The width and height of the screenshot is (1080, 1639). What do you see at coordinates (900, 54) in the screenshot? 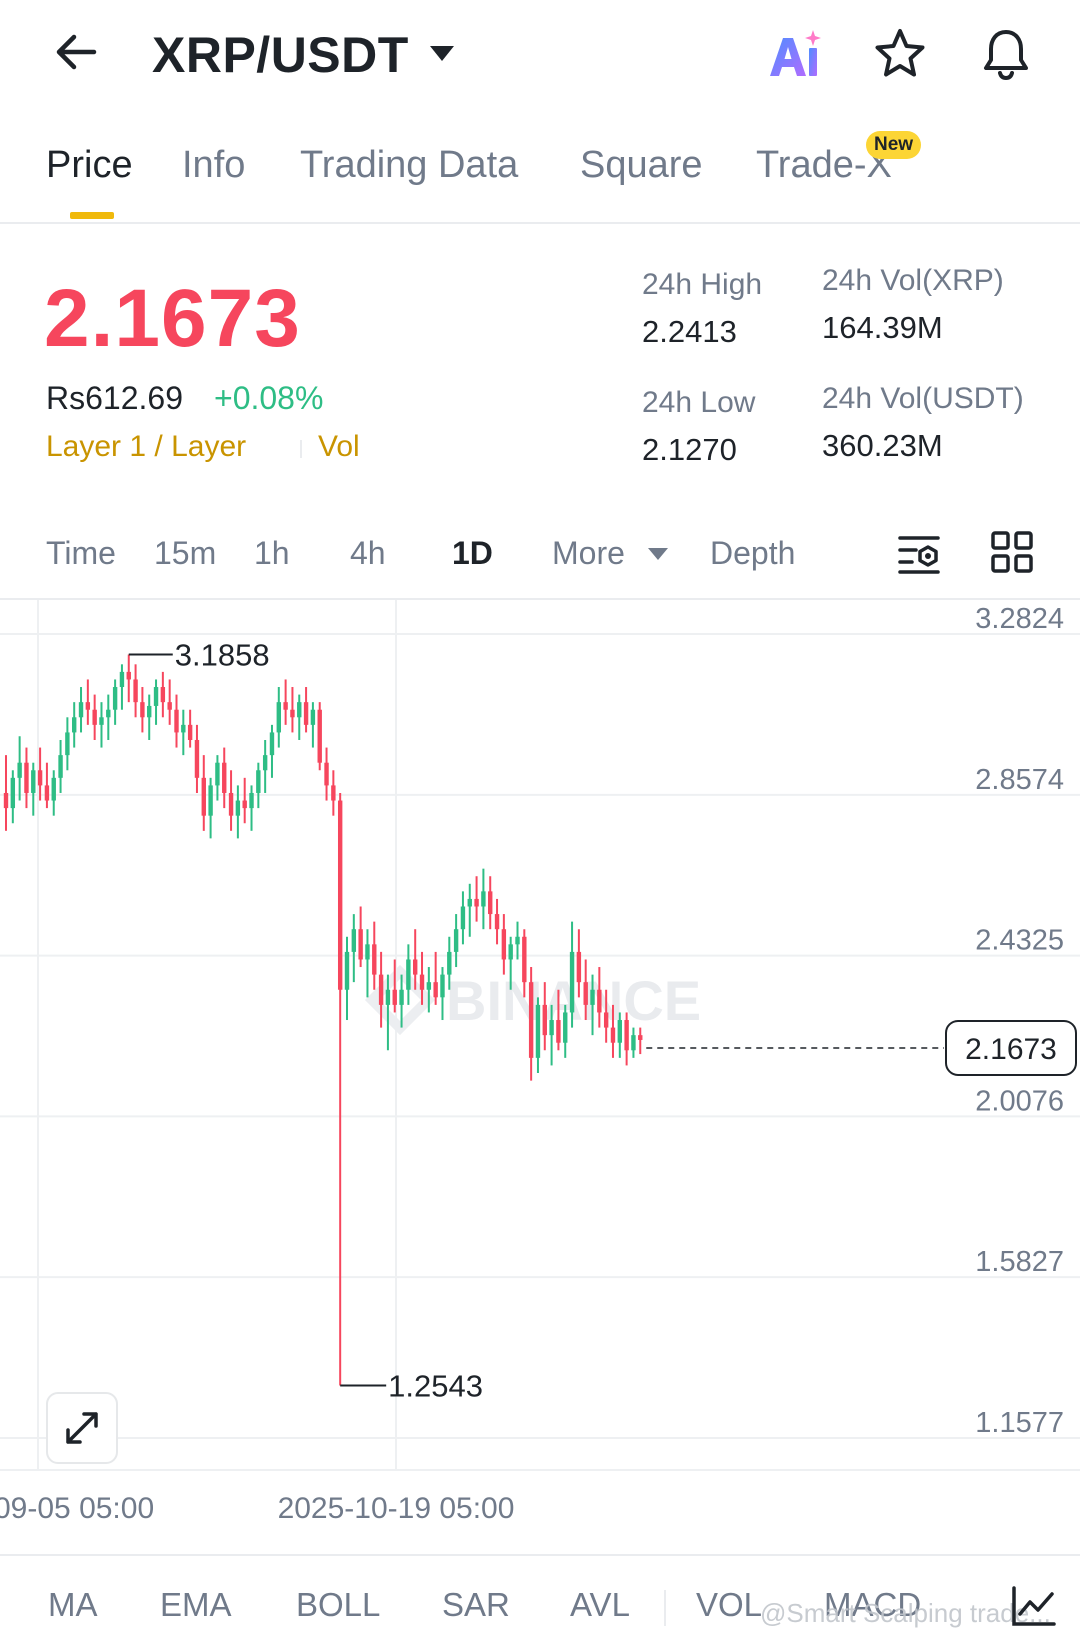
I see `star-icon` at bounding box center [900, 54].